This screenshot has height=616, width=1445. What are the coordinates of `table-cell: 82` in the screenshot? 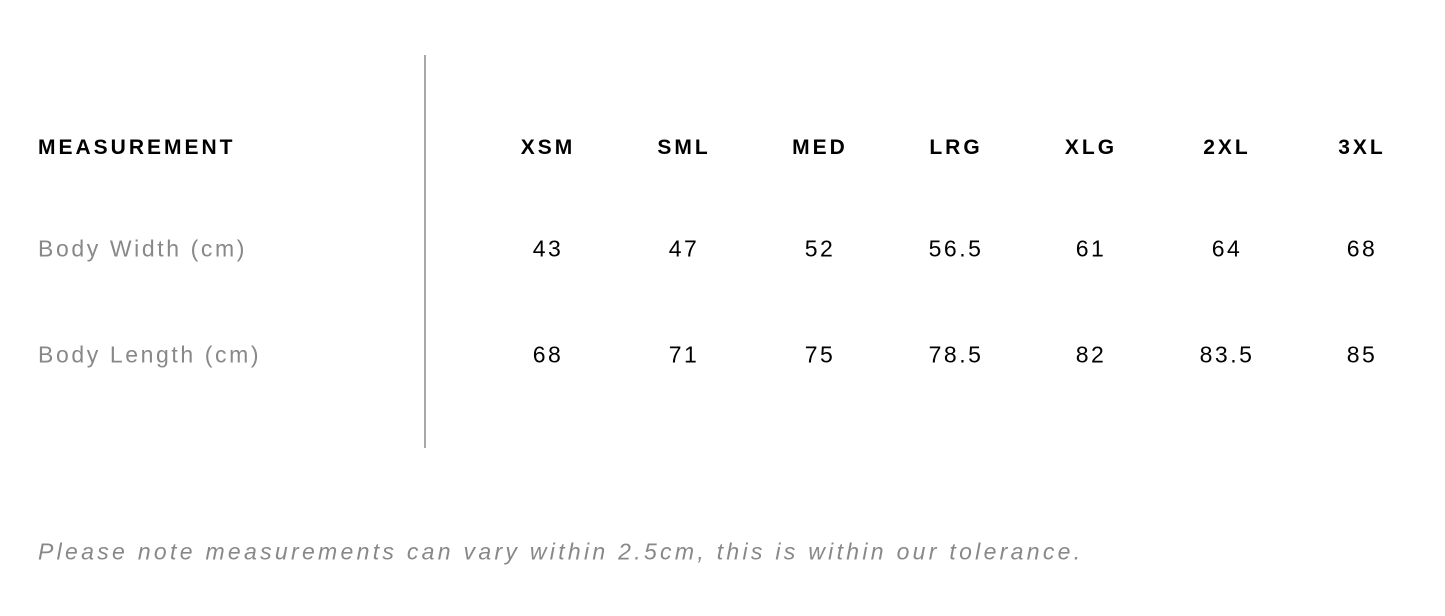 It's located at (1091, 354).